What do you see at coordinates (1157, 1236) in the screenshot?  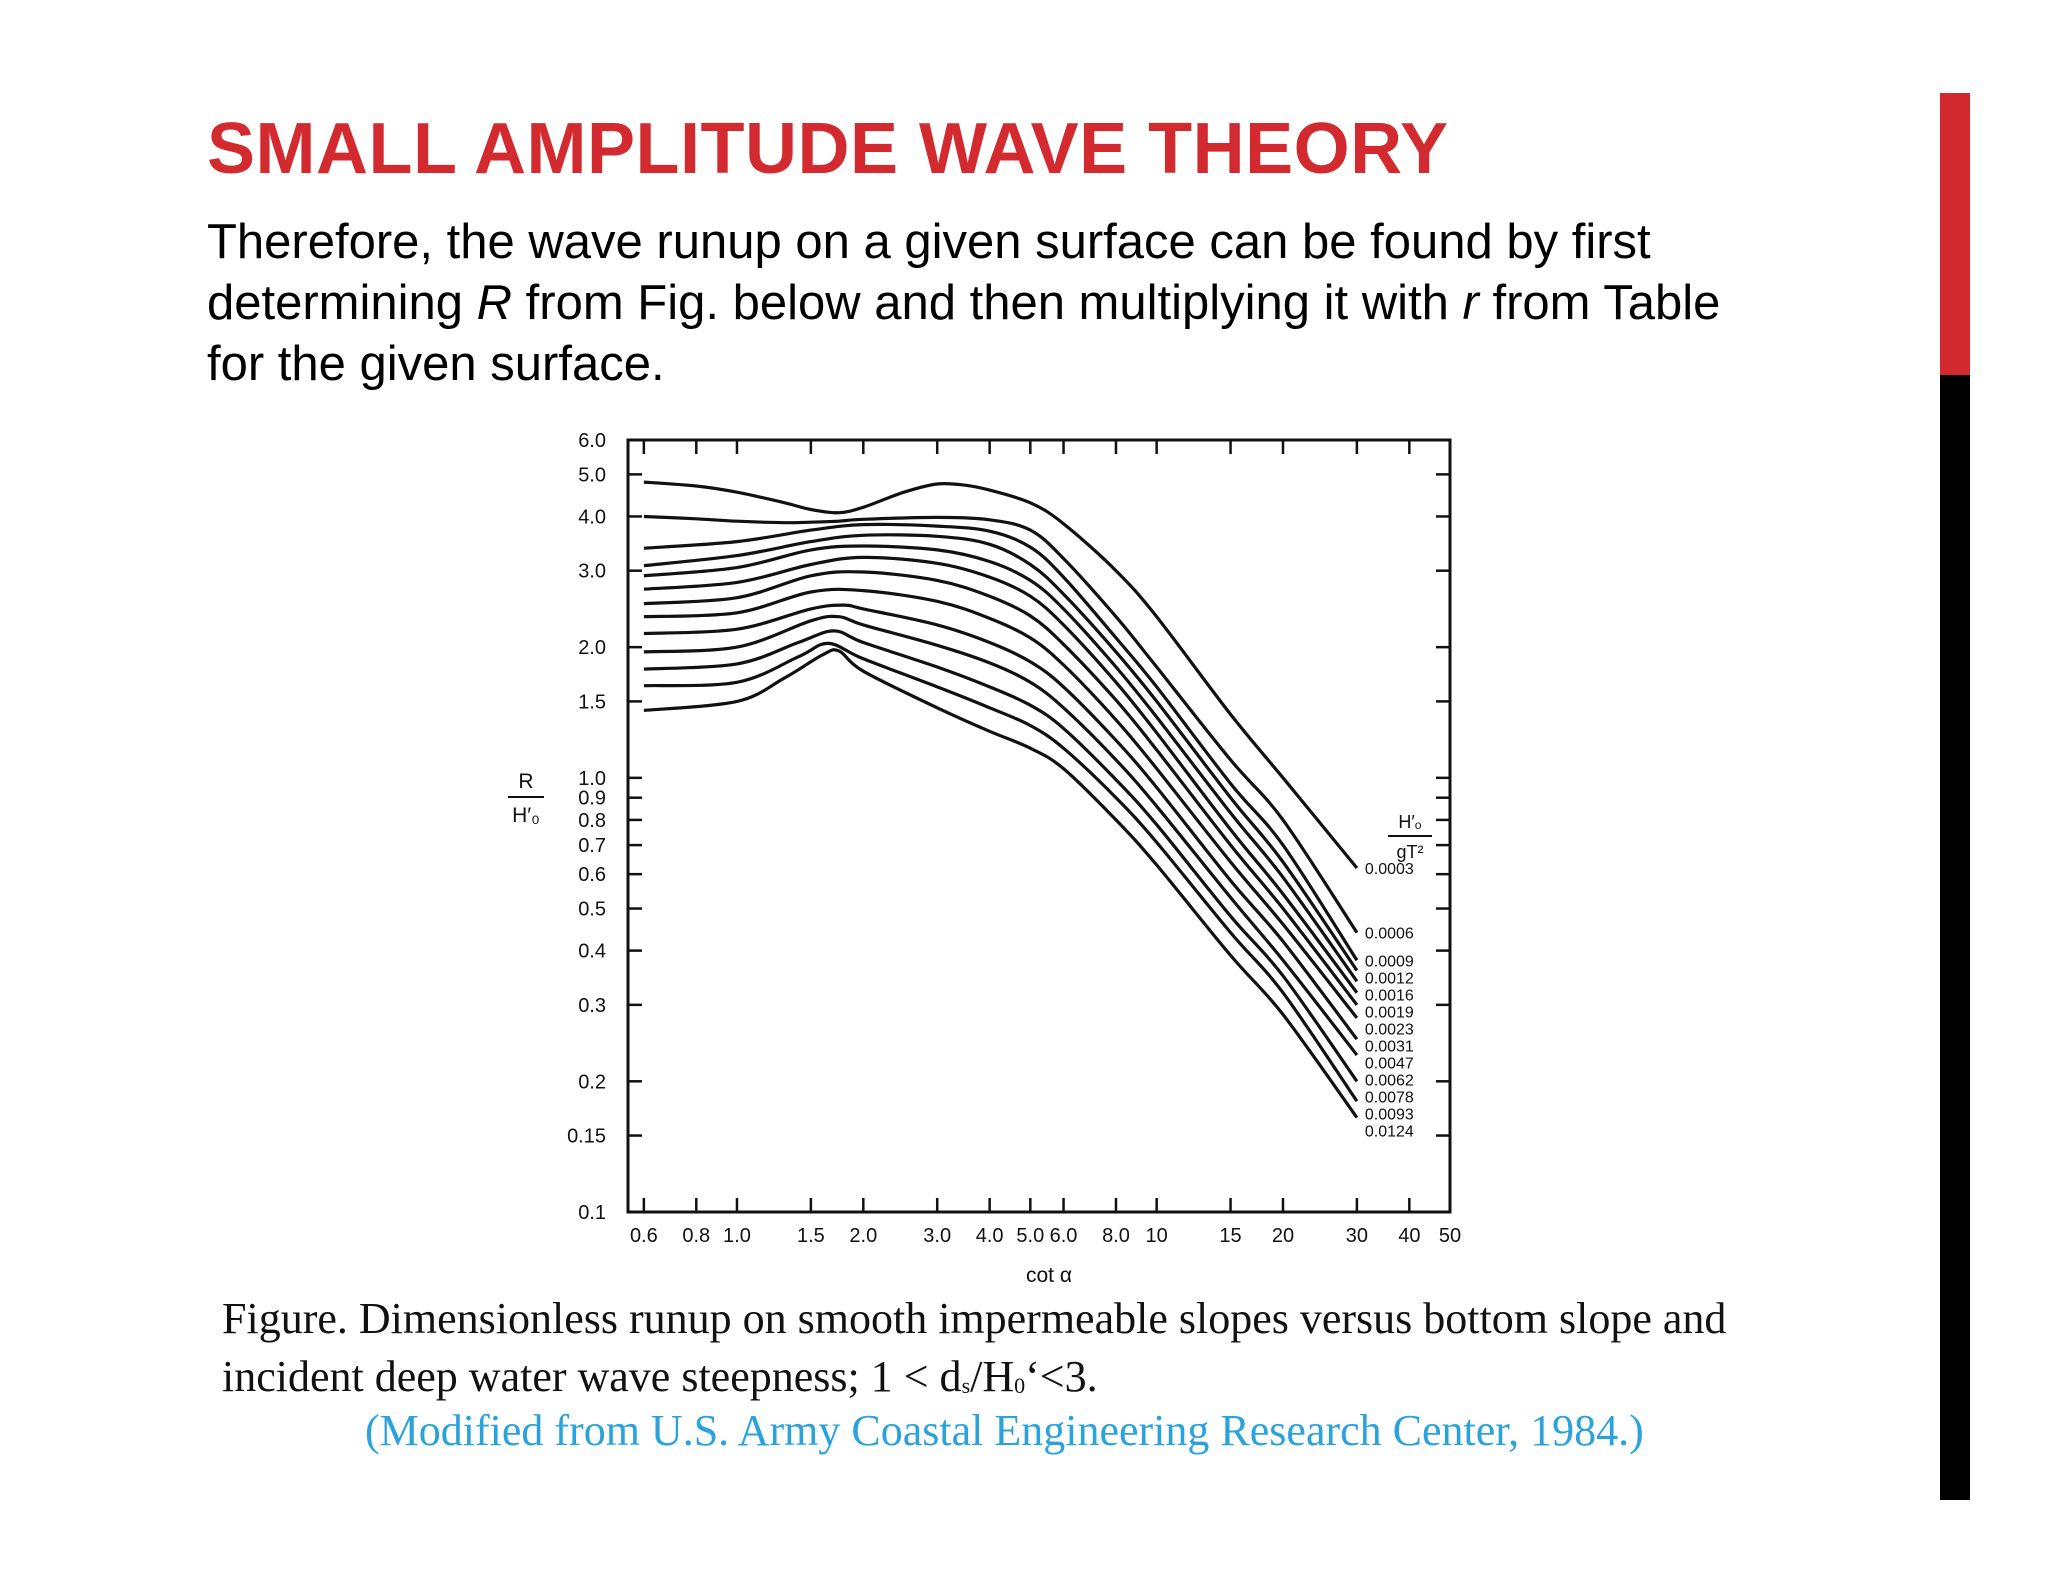 I see `x-tick-label: 10` at bounding box center [1157, 1236].